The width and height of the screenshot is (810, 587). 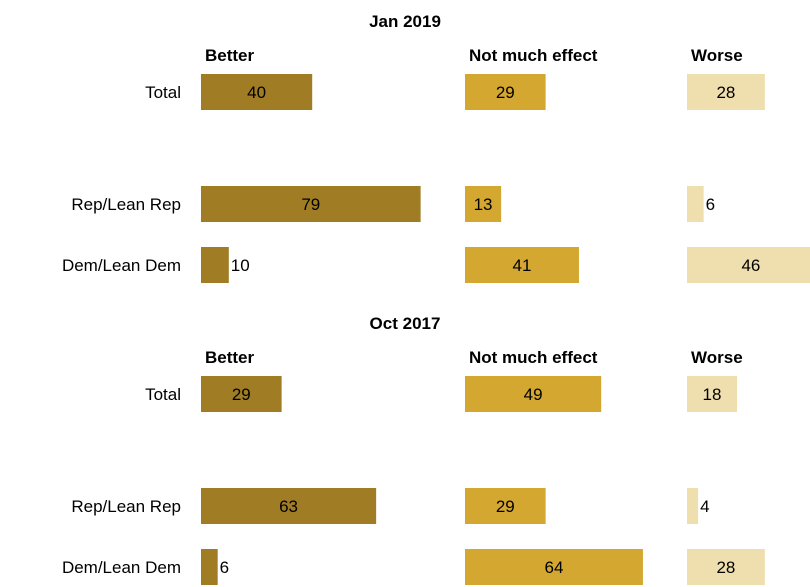 What do you see at coordinates (704, 506) in the screenshot?
I see `data-label: 4` at bounding box center [704, 506].